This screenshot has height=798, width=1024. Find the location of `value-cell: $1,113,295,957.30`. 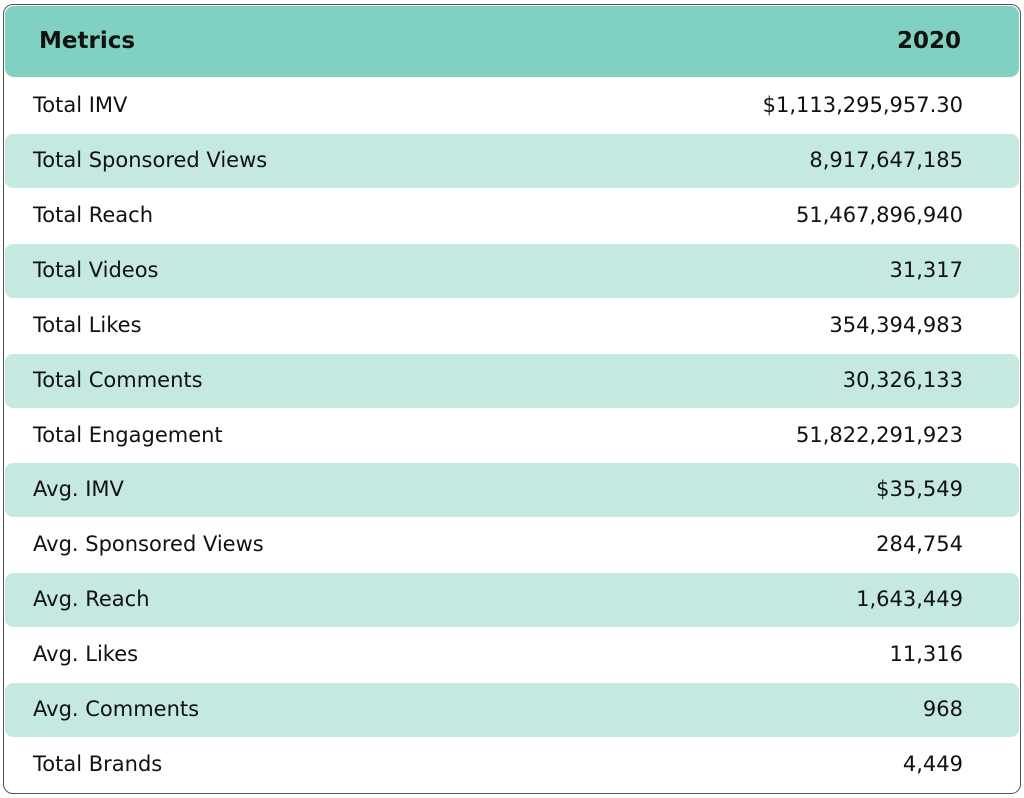

value-cell: $1,113,295,957.30 is located at coordinates (862, 105).